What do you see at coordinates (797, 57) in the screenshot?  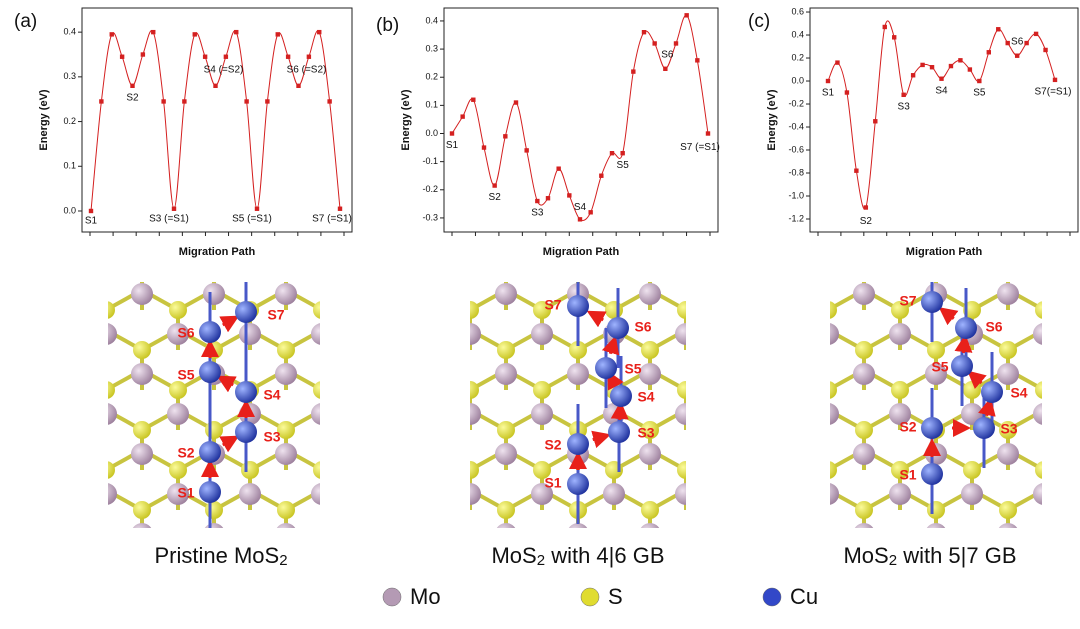 I see `y-tick-label: 0.2` at bounding box center [797, 57].